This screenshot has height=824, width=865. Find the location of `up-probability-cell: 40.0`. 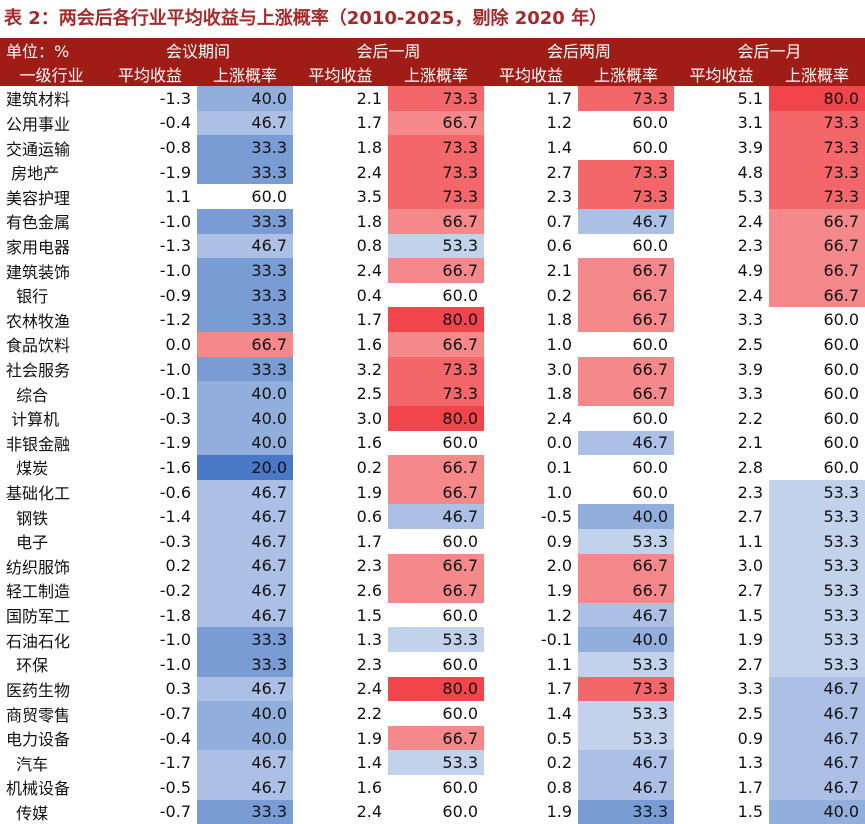

up-probability-cell: 40.0 is located at coordinates (245, 98).